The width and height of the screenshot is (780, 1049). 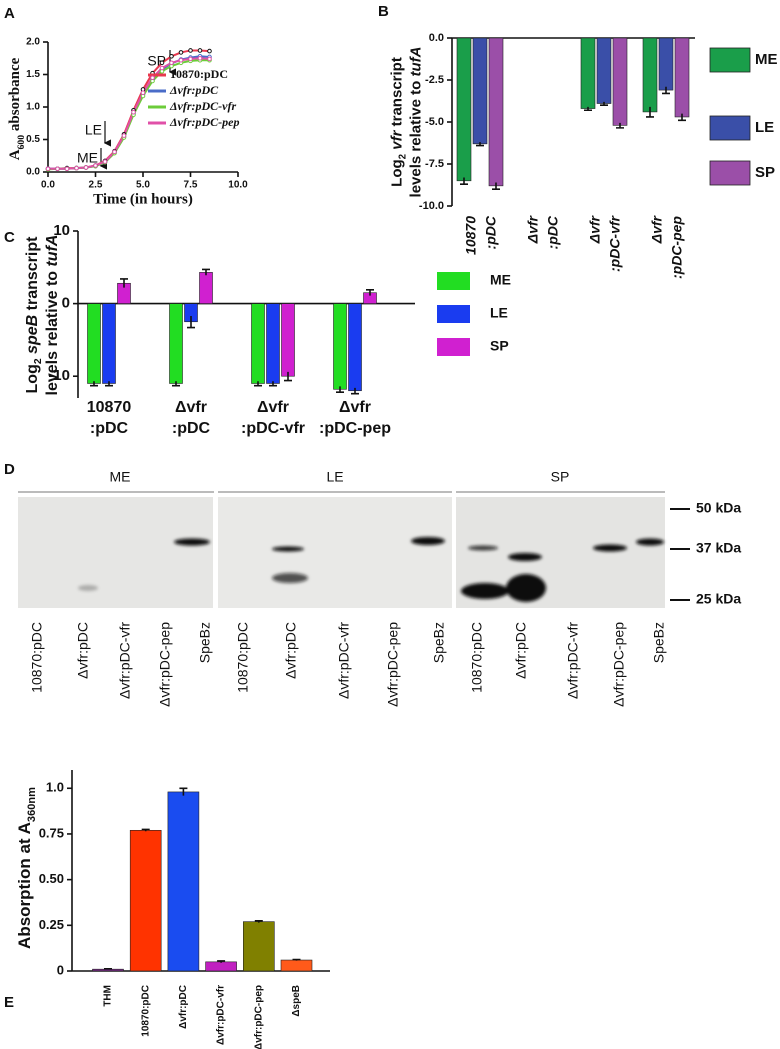 I want to click on axis-label-part: A, so click(x=15, y=154).